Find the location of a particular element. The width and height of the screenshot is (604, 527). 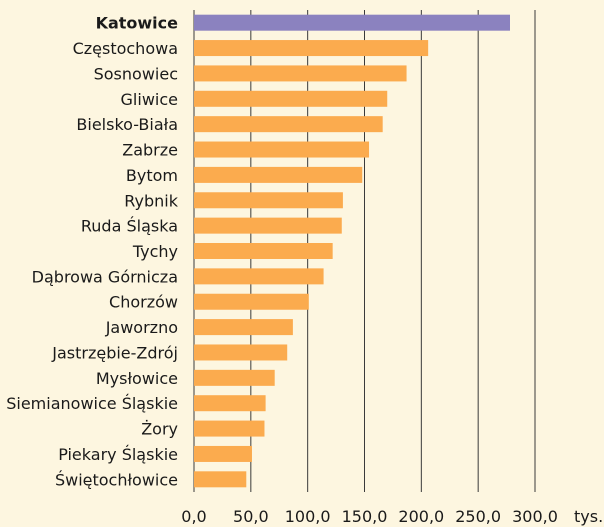

category-label: Gliwice is located at coordinates (149, 99).